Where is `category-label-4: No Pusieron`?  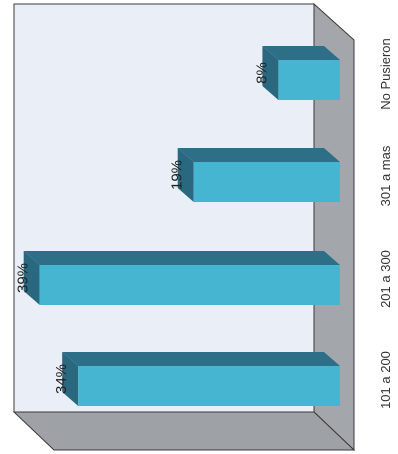
category-label-4: No Pusieron is located at coordinates (385, 74).